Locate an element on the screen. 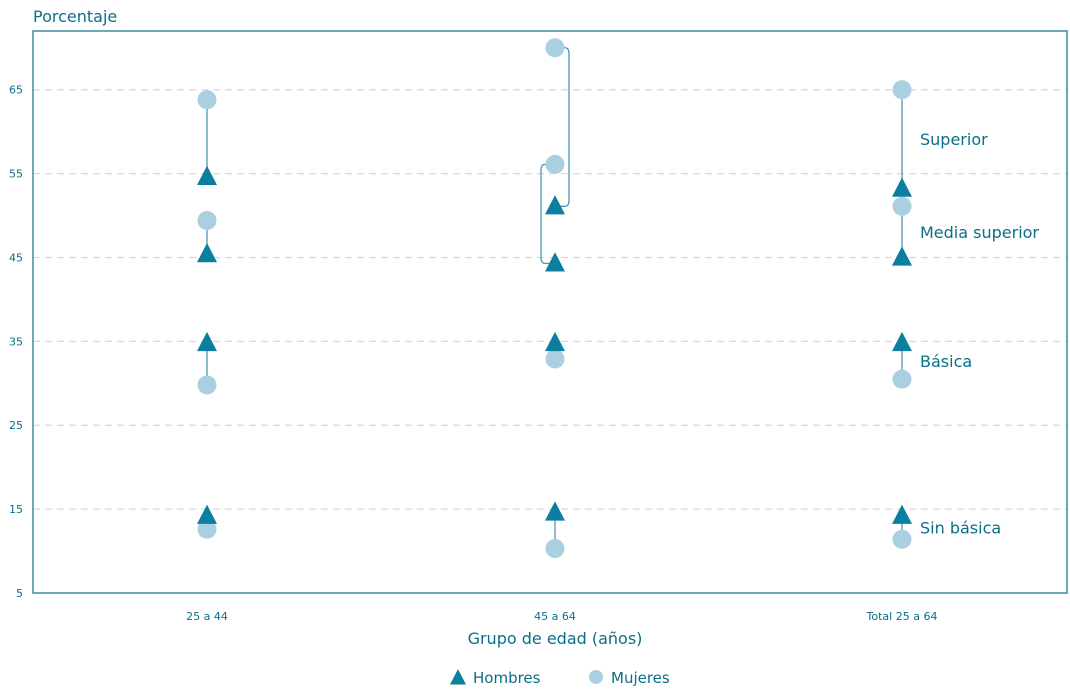 The height and width of the screenshot is (692, 1070). y-tick-label: 35 is located at coordinates (16, 341).